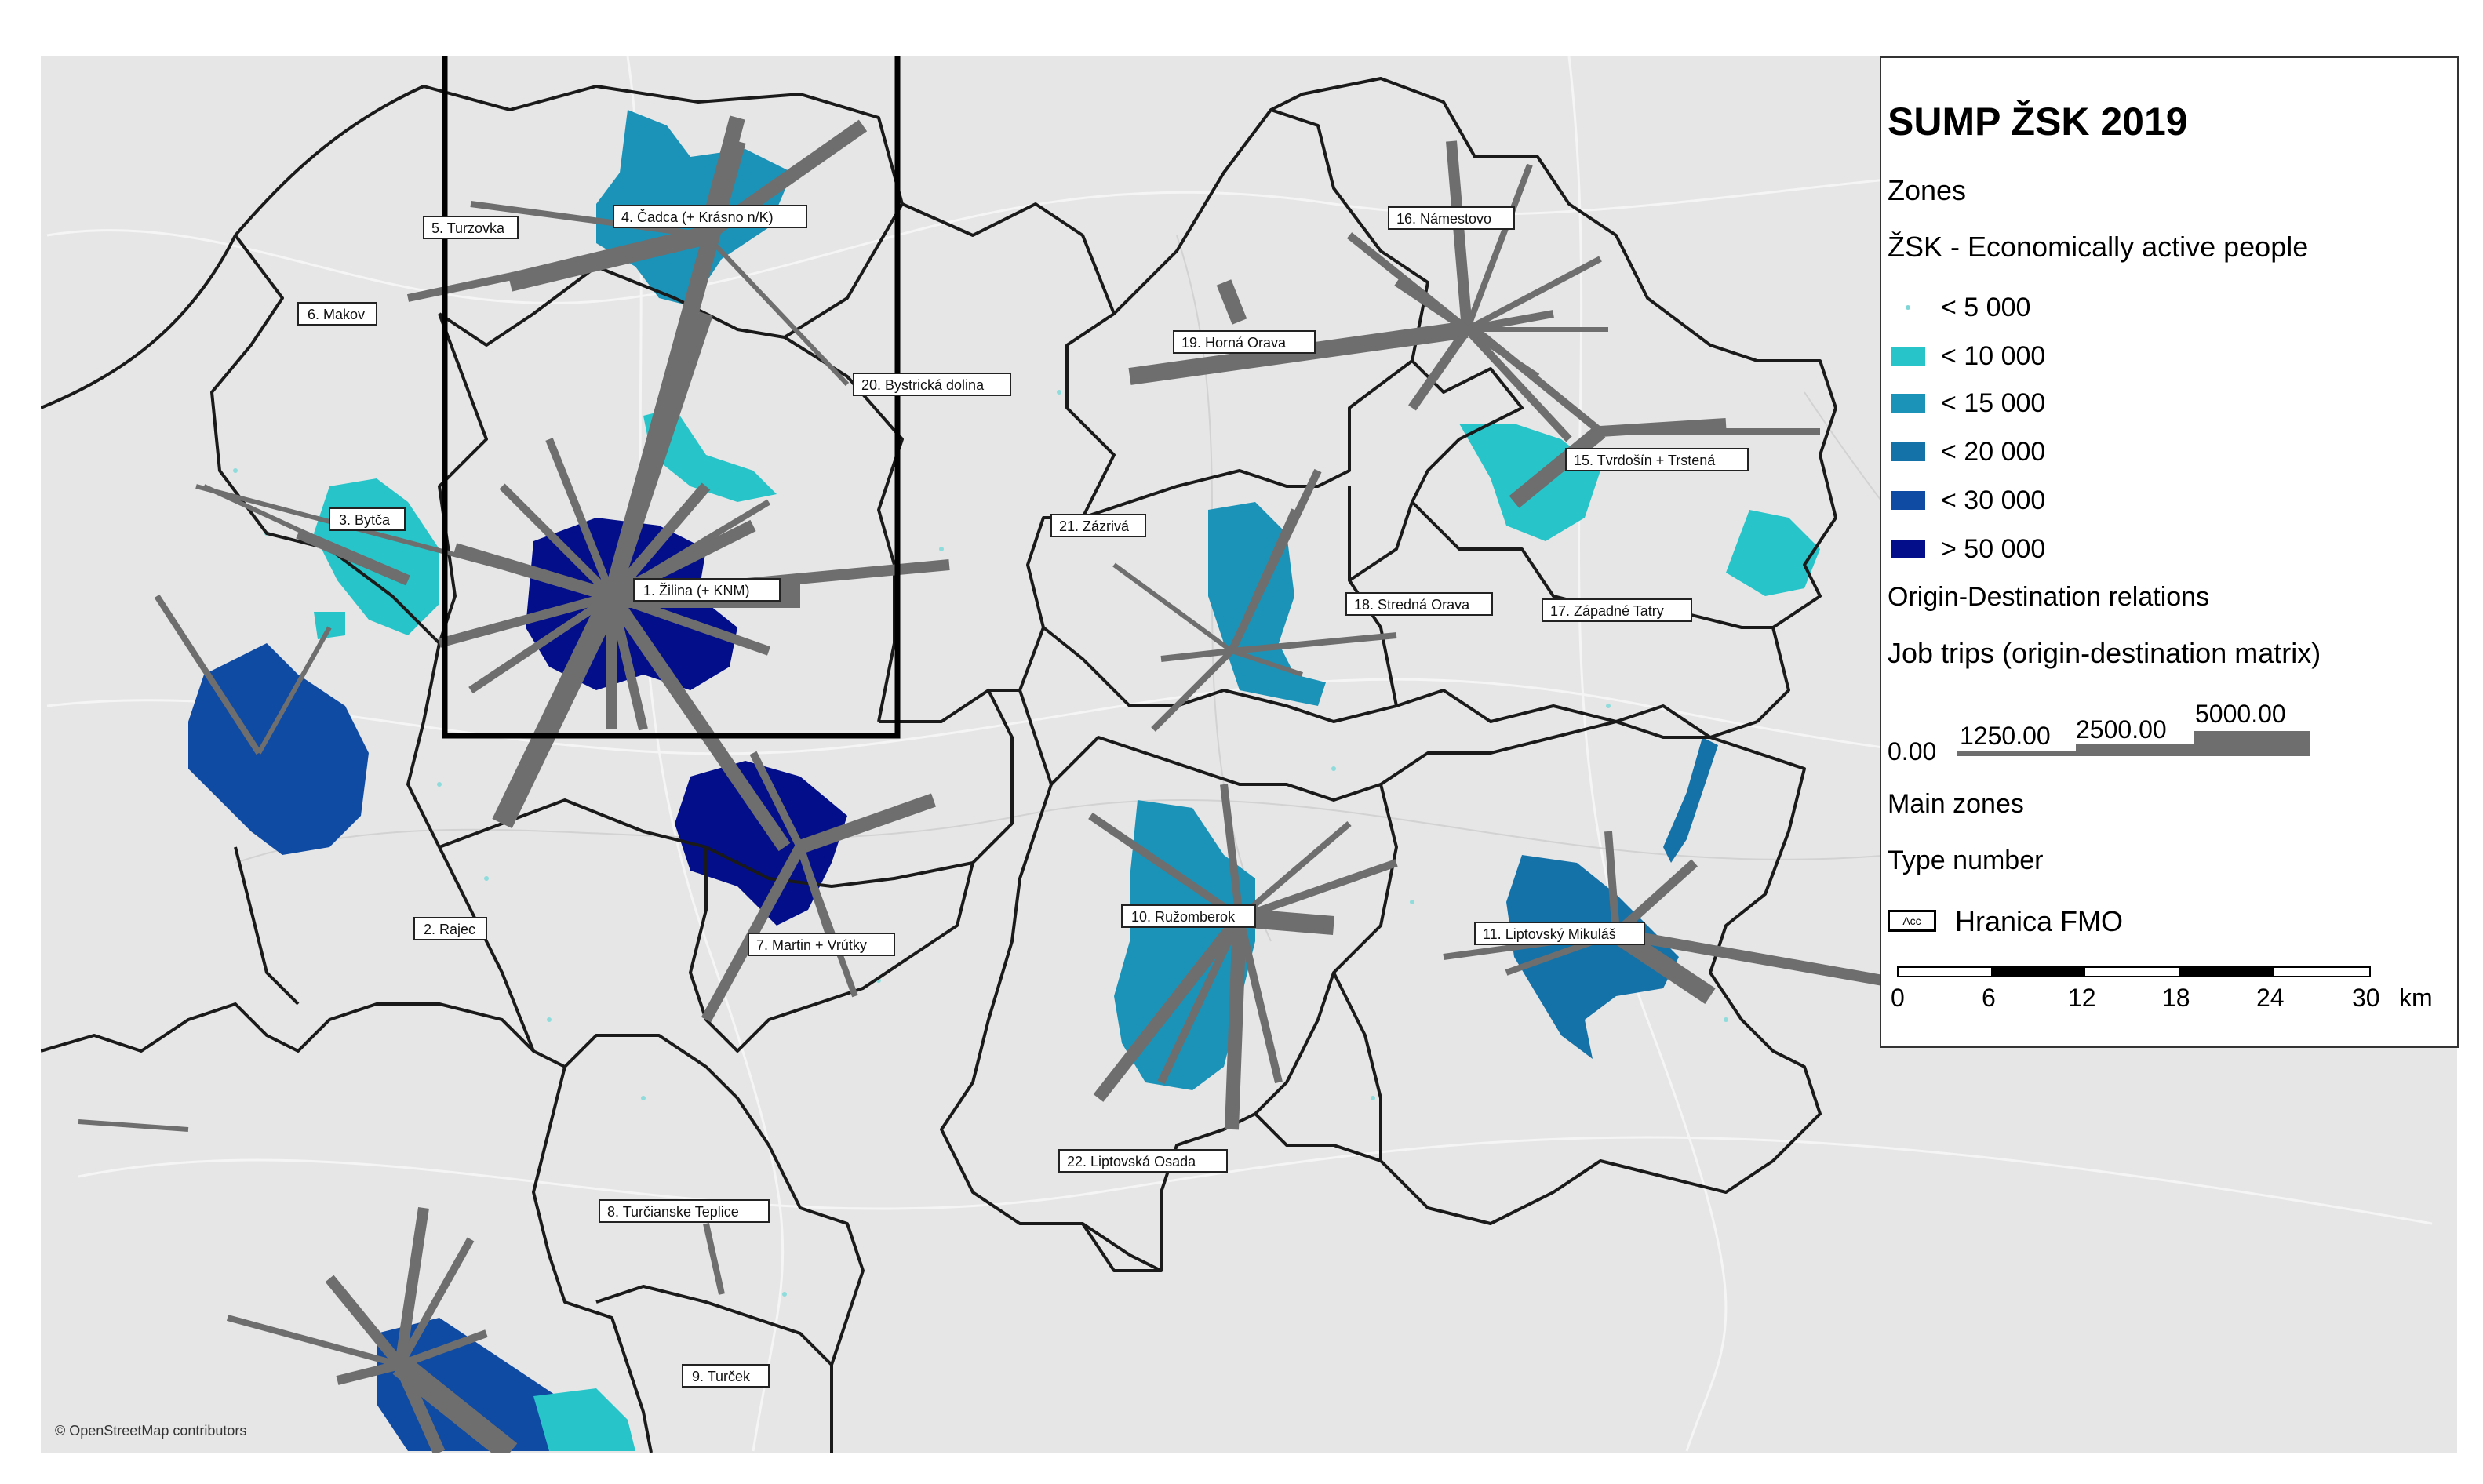  Describe the element at coordinates (1993, 548) in the screenshot. I see `legend-class-label: > 50 000` at that location.